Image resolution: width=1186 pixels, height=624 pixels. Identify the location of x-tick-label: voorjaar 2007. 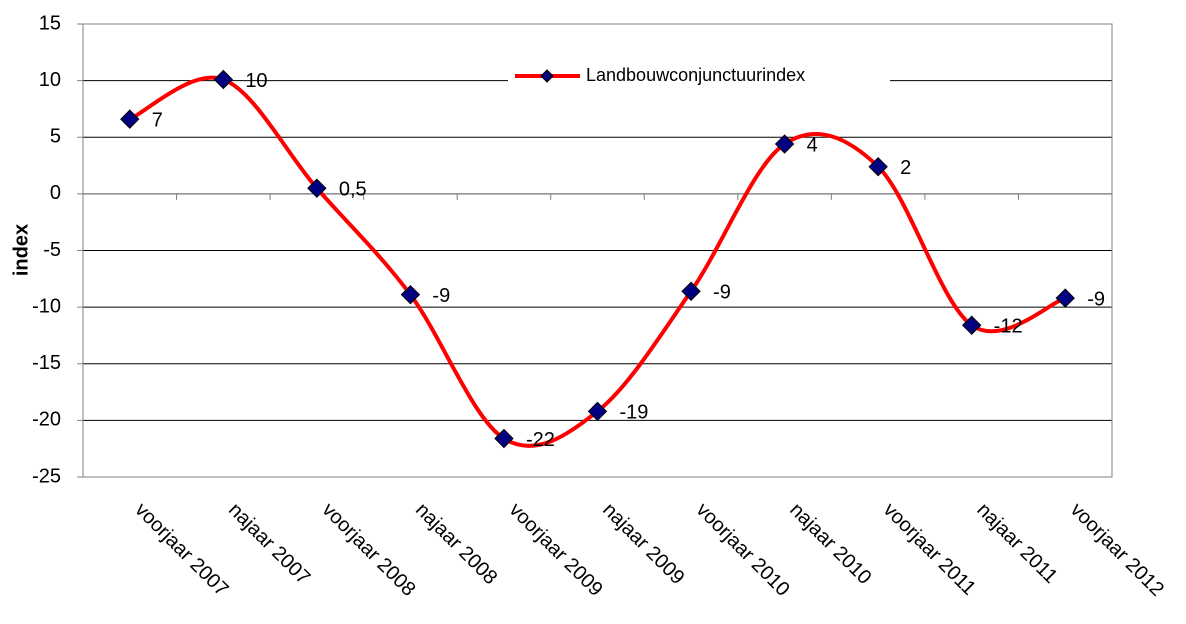
(182, 550).